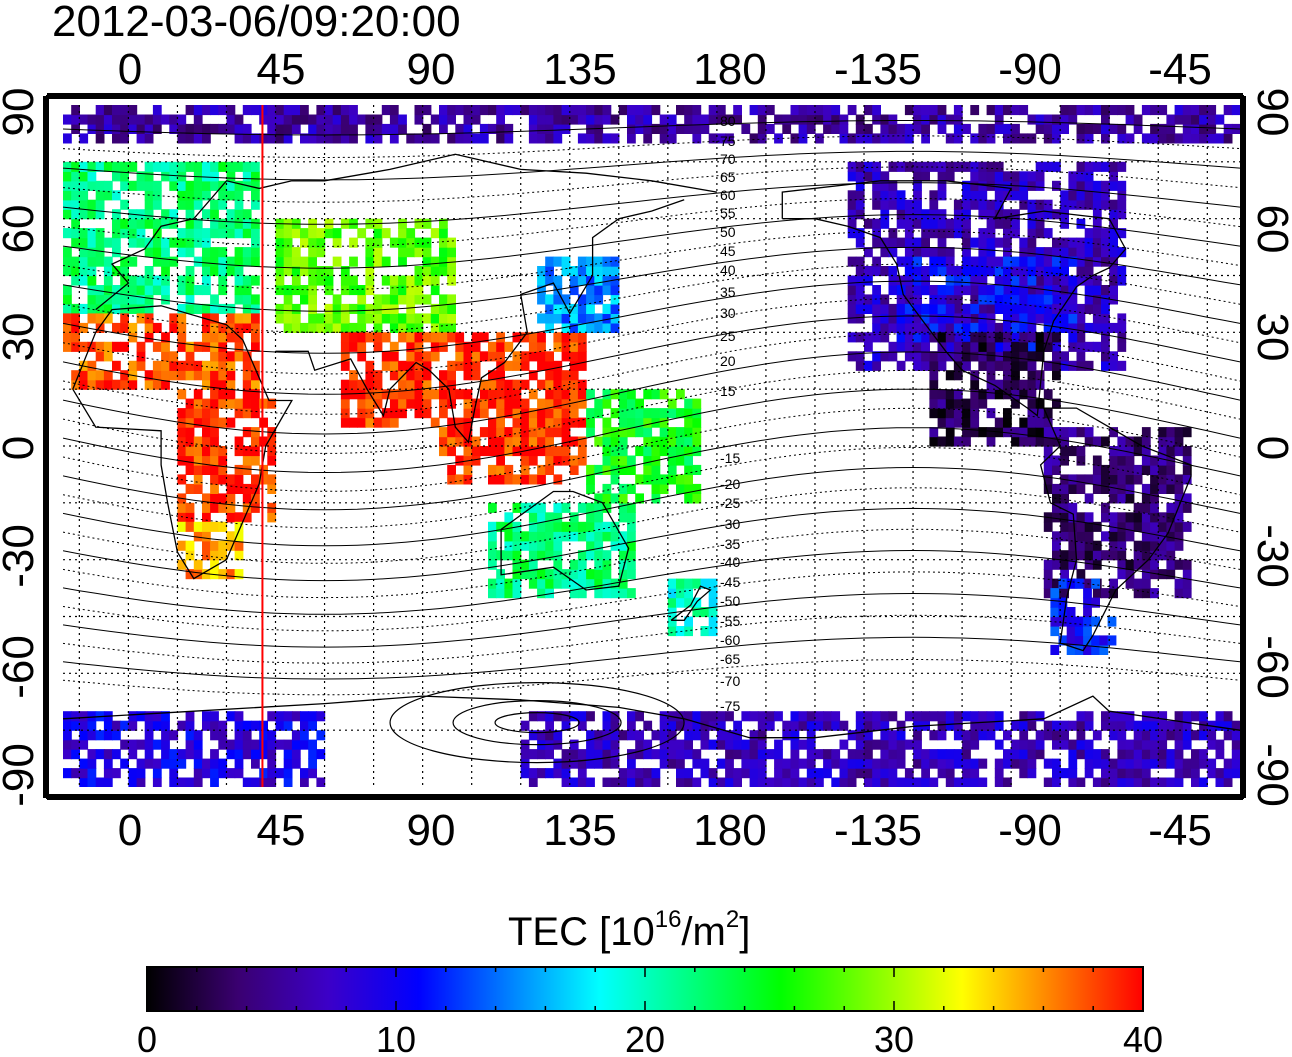 The width and height of the screenshot is (1292, 1057). I want to click on colorbar-tick-40: 40, so click(1143, 1038).